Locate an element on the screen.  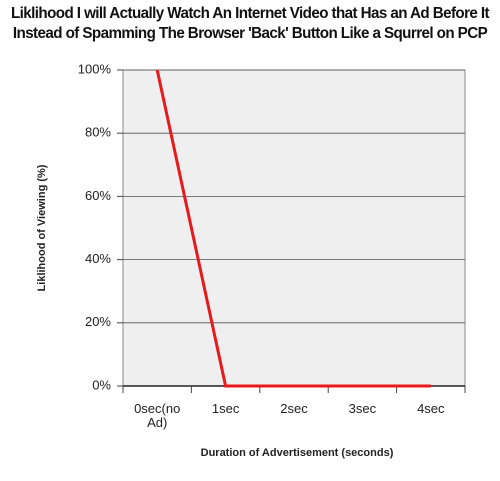
x-tick-label: 1sec is located at coordinates (225, 408).